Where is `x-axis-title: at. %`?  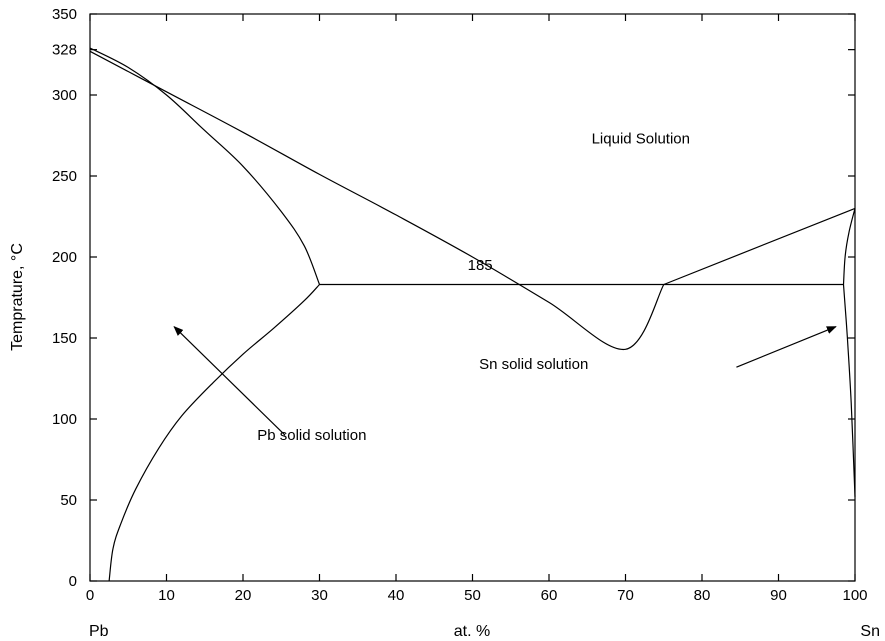 x-axis-title: at. % is located at coordinates (472, 631).